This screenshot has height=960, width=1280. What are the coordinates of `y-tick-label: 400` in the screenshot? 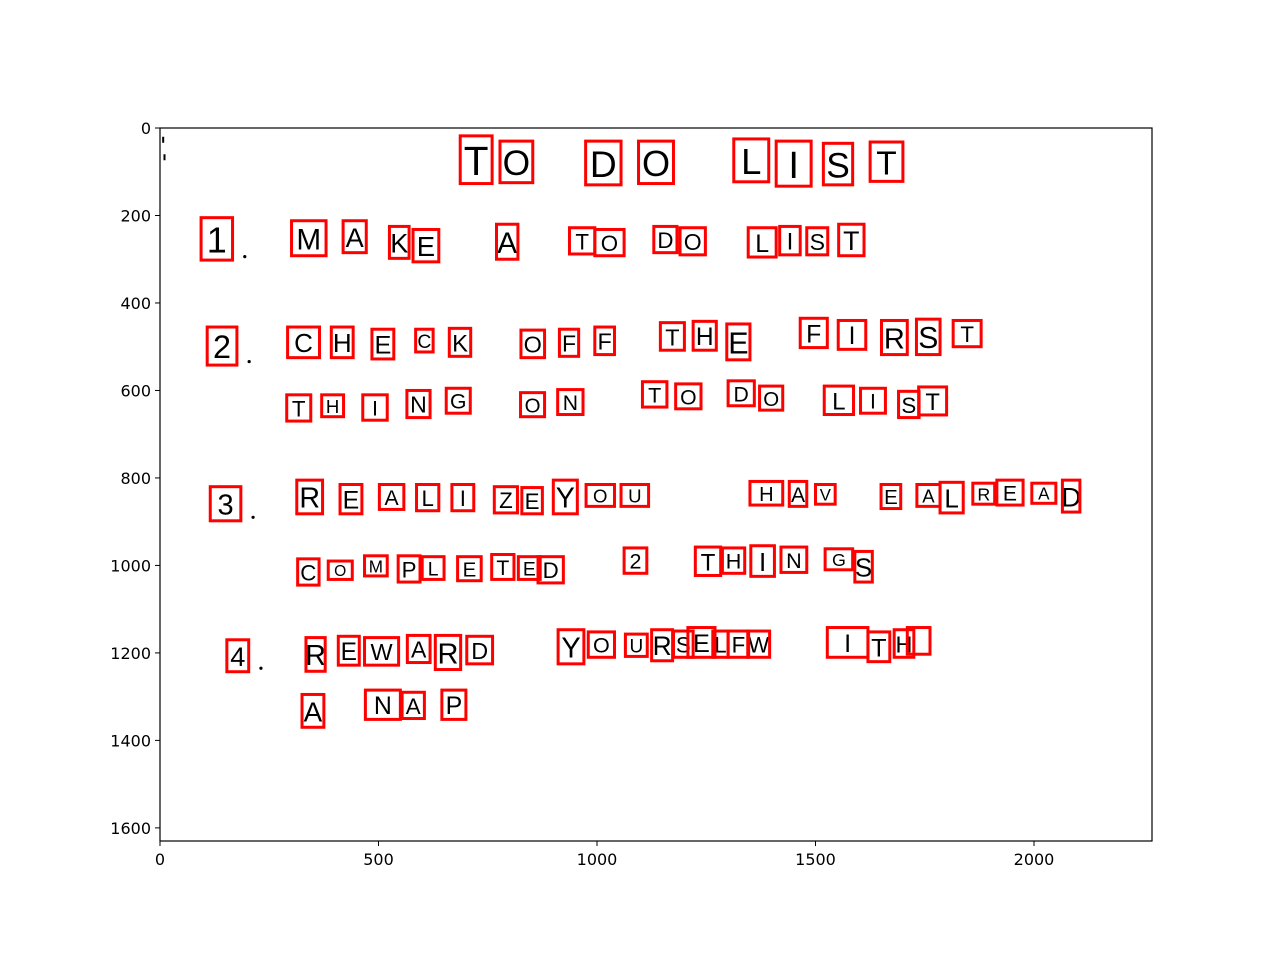 It's located at (135, 303).